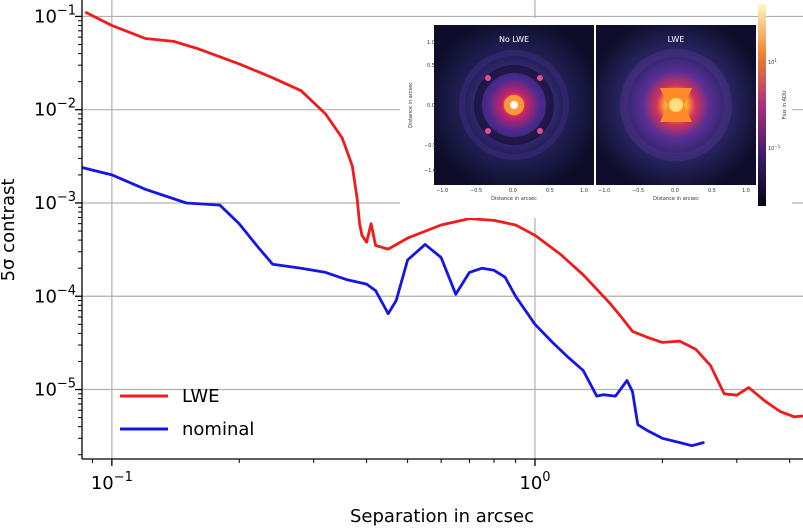  Describe the element at coordinates (187, 413) in the screenshot. I see `legend: LWE nominal` at that location.